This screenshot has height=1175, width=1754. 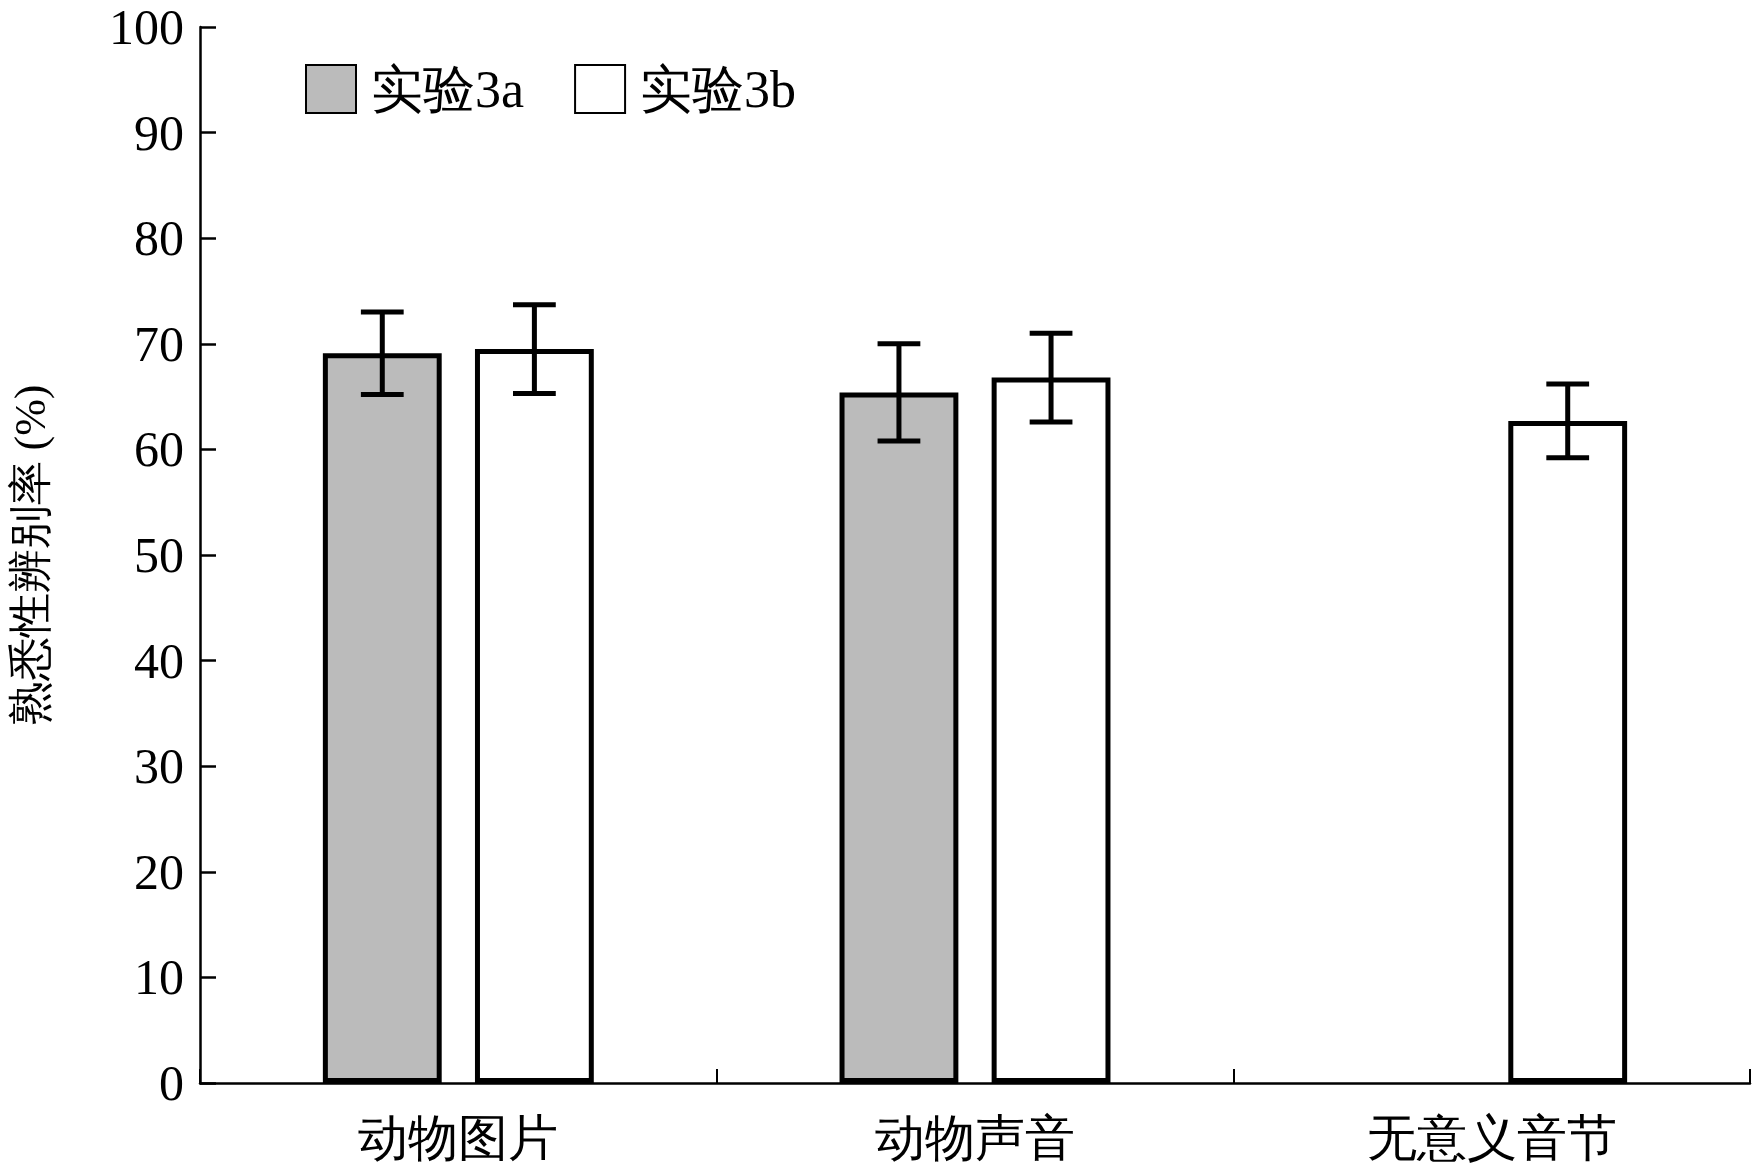 What do you see at coordinates (159, 238) in the screenshot?
I see `y-tick-label: 80` at bounding box center [159, 238].